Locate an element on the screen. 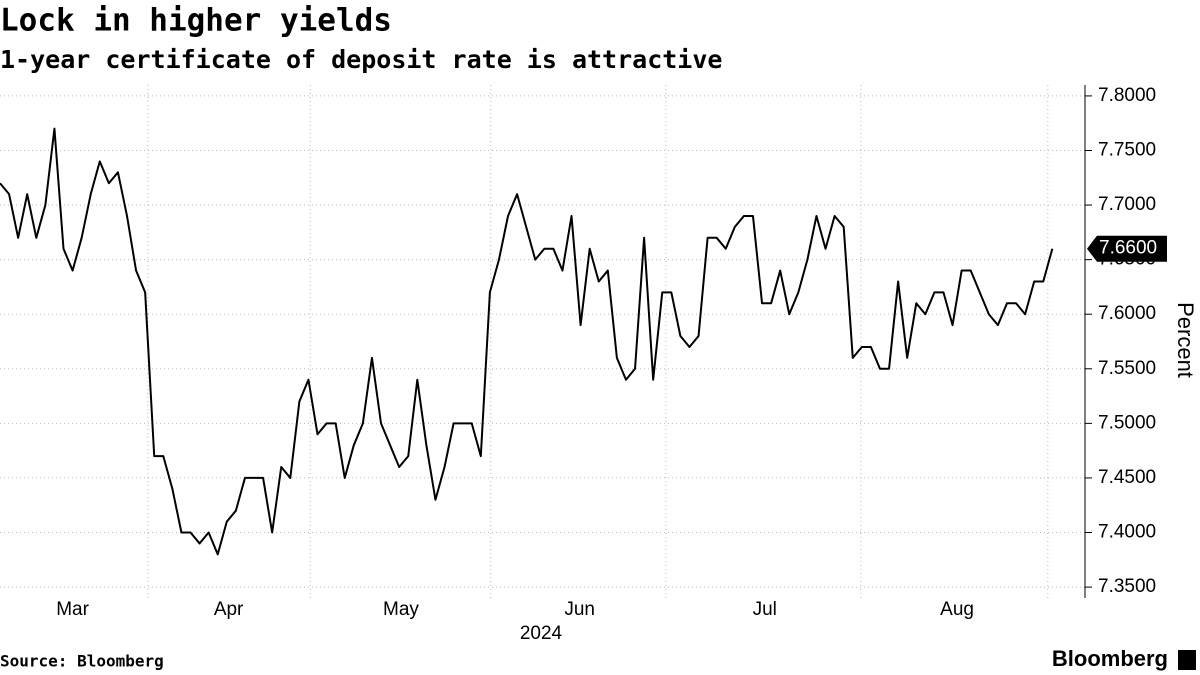 This screenshot has width=1200, height=675. x-axis-label: 2024 is located at coordinates (541, 633).